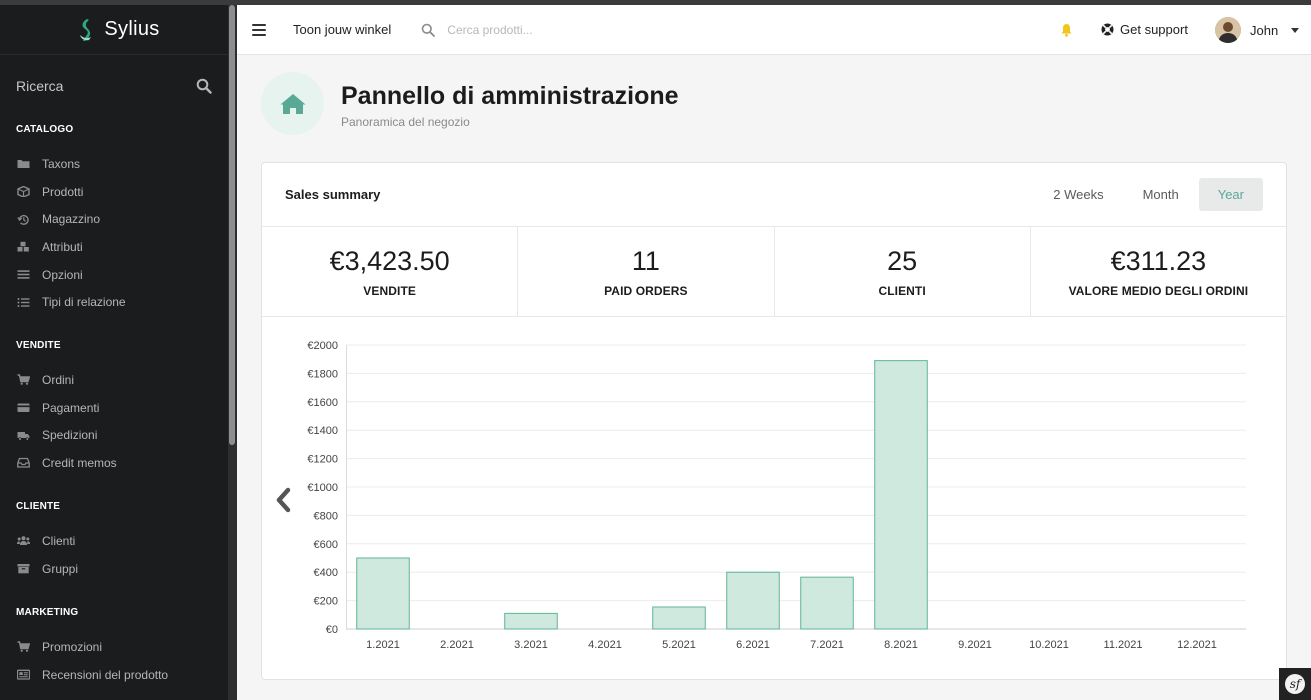  Describe the element at coordinates (646, 290) in the screenshot. I see `stat-label: PAID ORDERS` at that location.